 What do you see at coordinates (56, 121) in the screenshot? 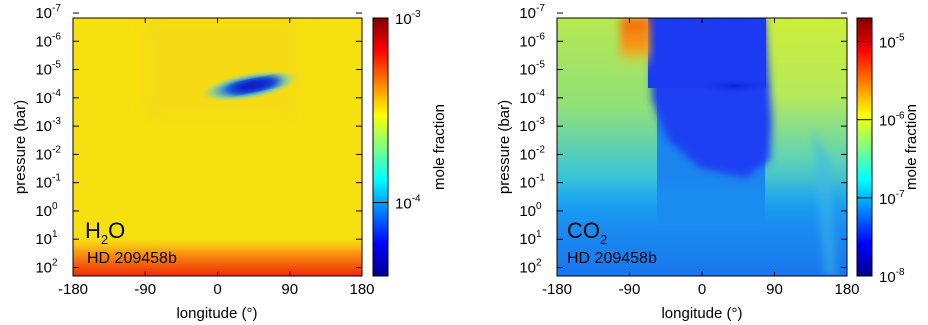
I see `h2o-y-tick-exp: -3` at bounding box center [56, 121].